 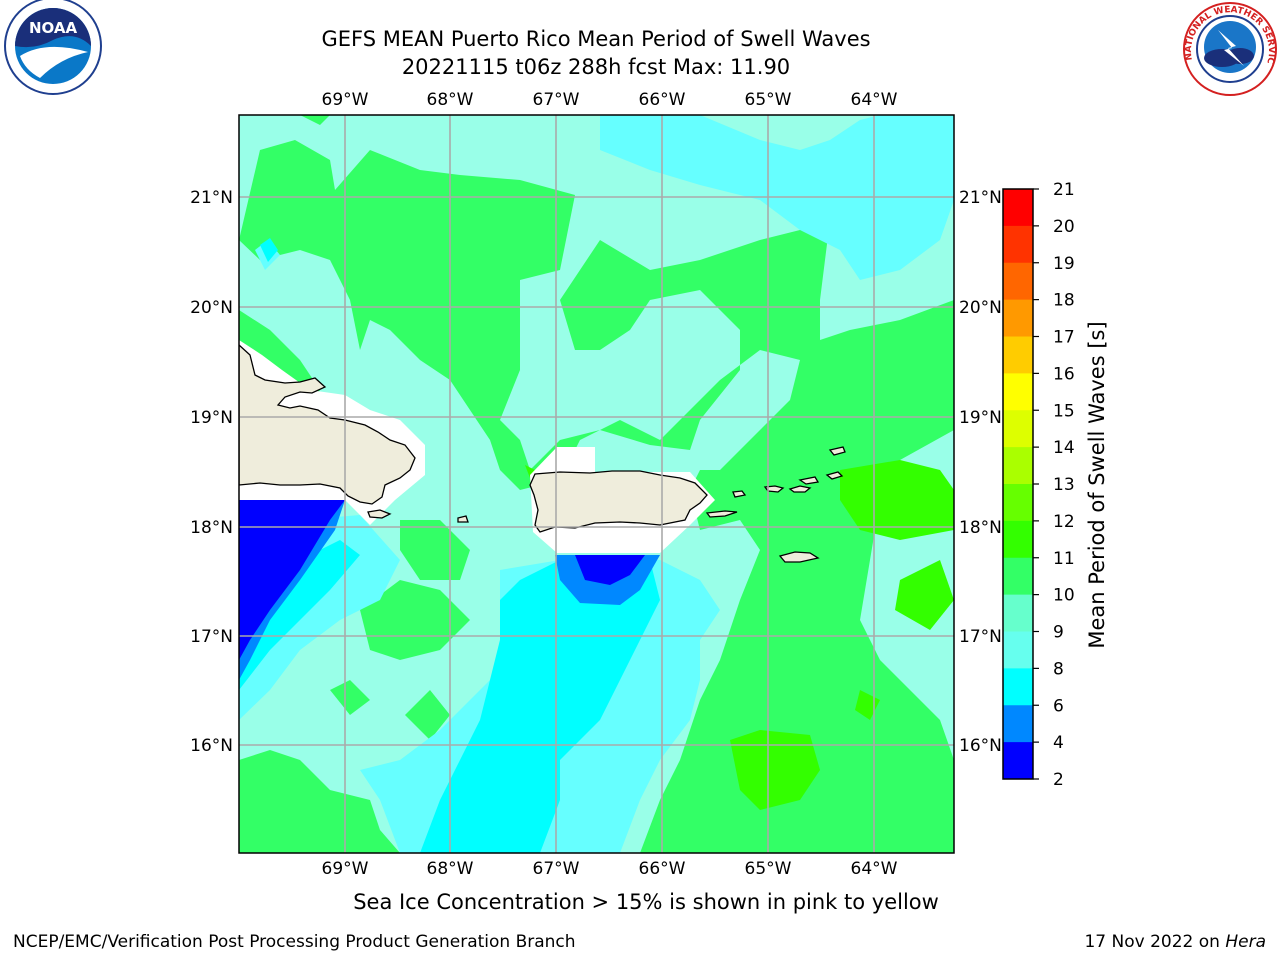 I want to click on map-subtitle: 20221115 t06z 288h fcst Max: 11.90, so click(x=596, y=67).